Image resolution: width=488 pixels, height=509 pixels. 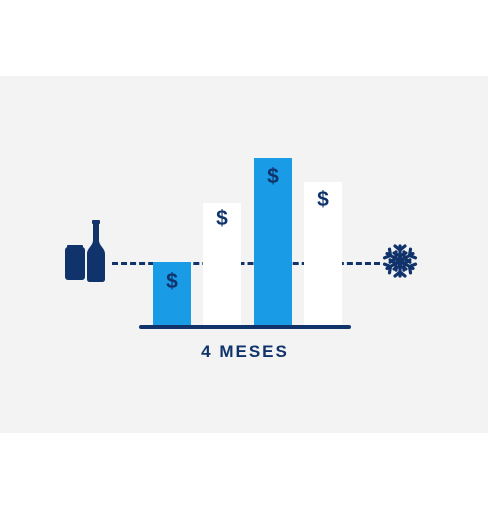 I want to click on bottle-icon, so click(x=96, y=251).